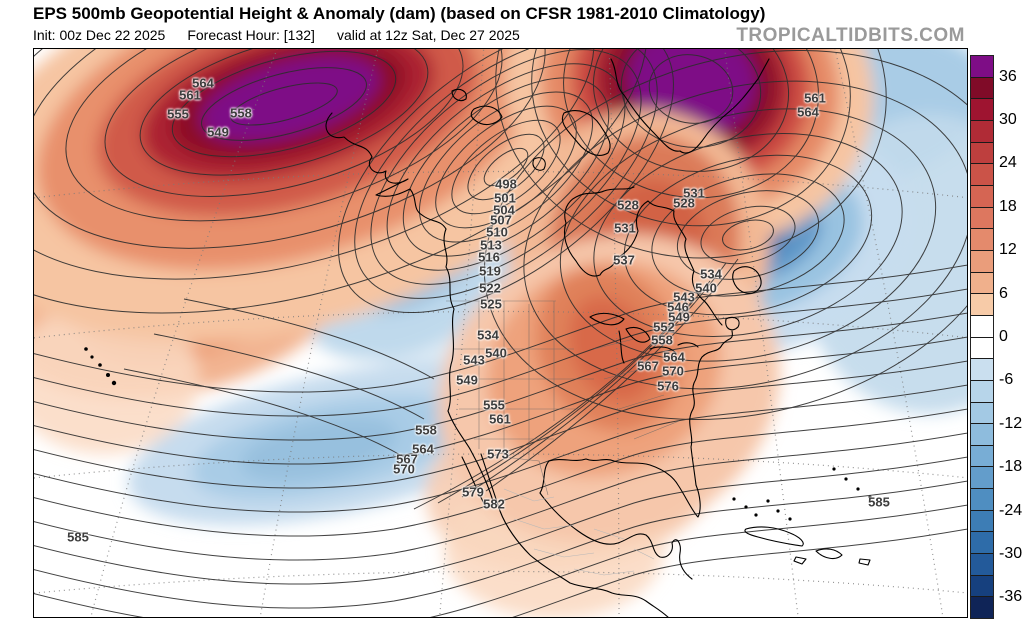 This screenshot has height=638, width=1024. Describe the element at coordinates (99, 35) in the screenshot. I see `init-time: Init: 00z Dec 22 2025` at that location.